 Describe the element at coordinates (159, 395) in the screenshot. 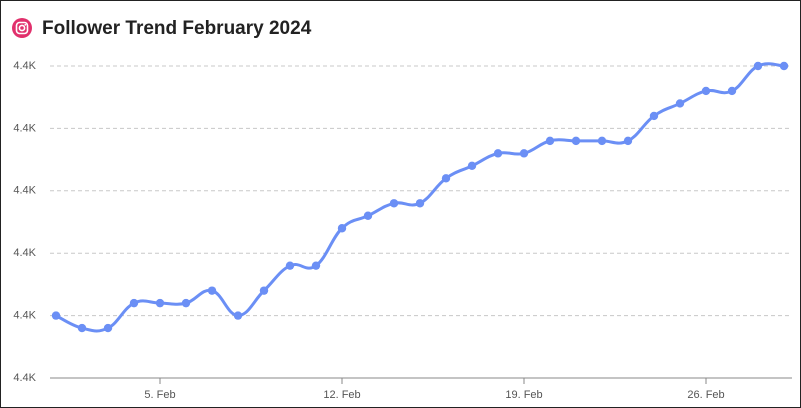

I see `x-tick-label: 5. Feb` at that location.